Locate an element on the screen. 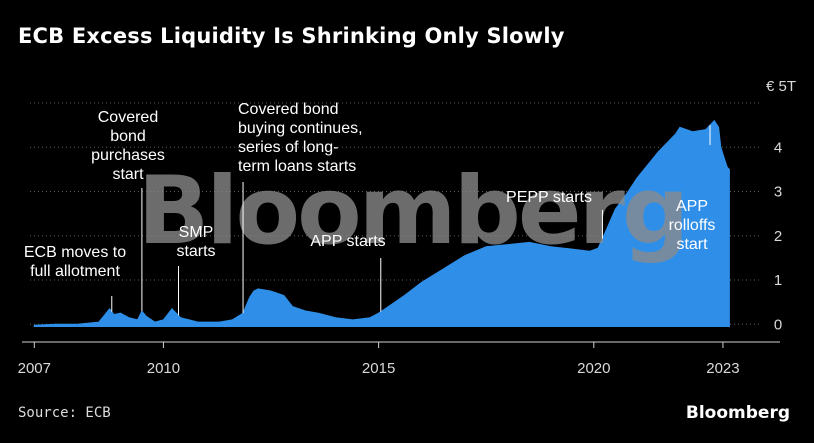  annotation-label: SMP is located at coordinates (196, 232).